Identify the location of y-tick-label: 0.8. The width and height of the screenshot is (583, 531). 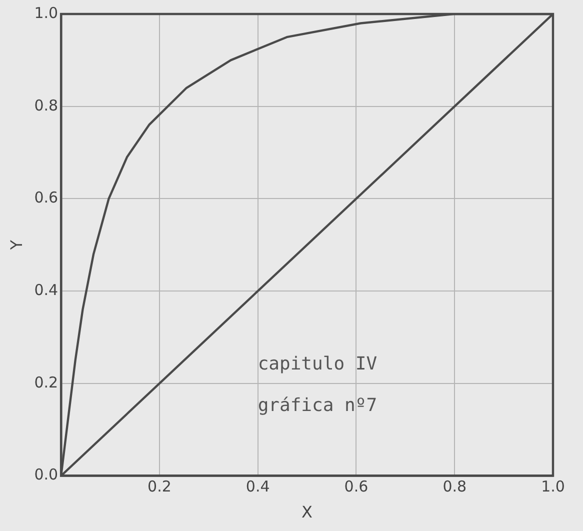
(46, 105).